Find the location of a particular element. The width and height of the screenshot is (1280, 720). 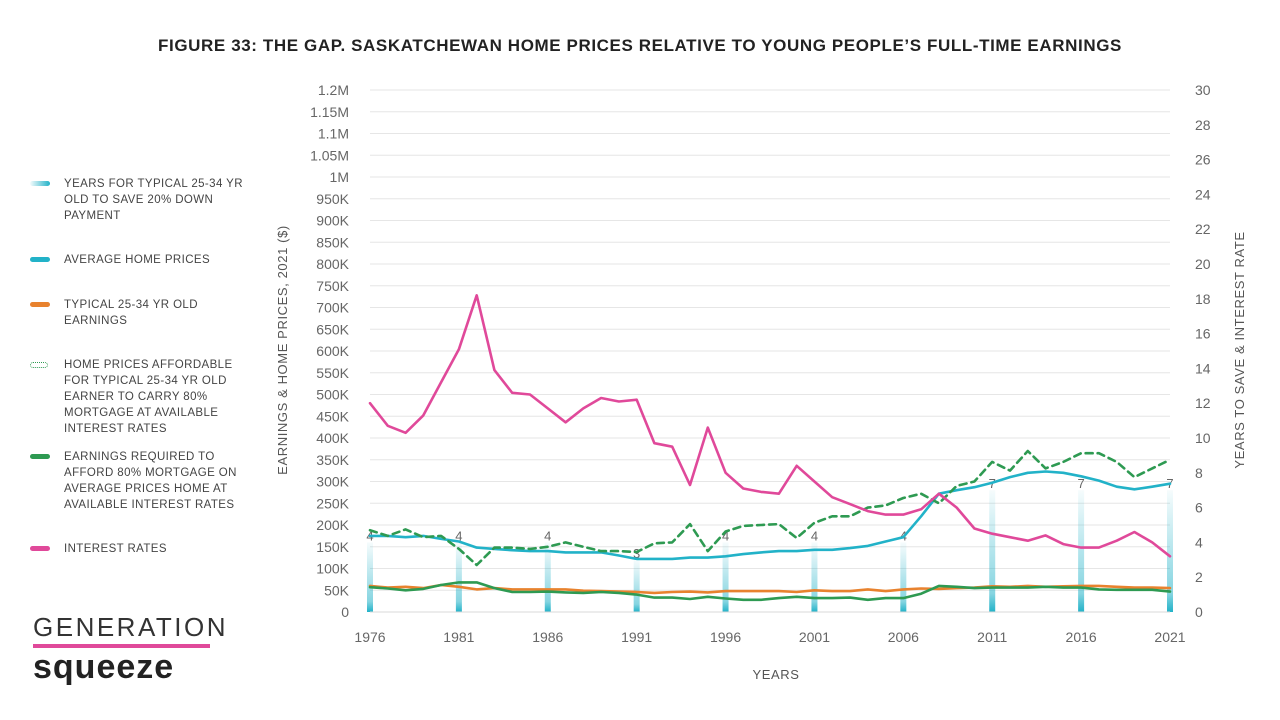

y-right-tick-label: 26 is located at coordinates (1203, 160).